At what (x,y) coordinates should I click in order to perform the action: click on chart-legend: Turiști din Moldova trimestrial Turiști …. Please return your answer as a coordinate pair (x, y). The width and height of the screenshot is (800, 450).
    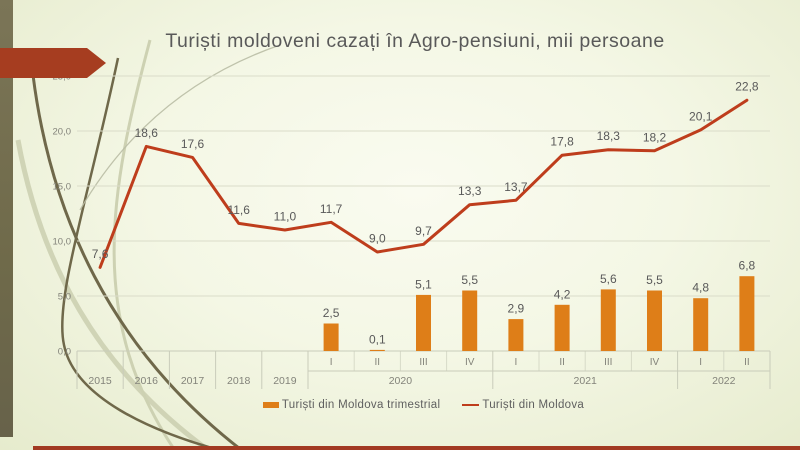
    Looking at the image, I should click on (423, 405).